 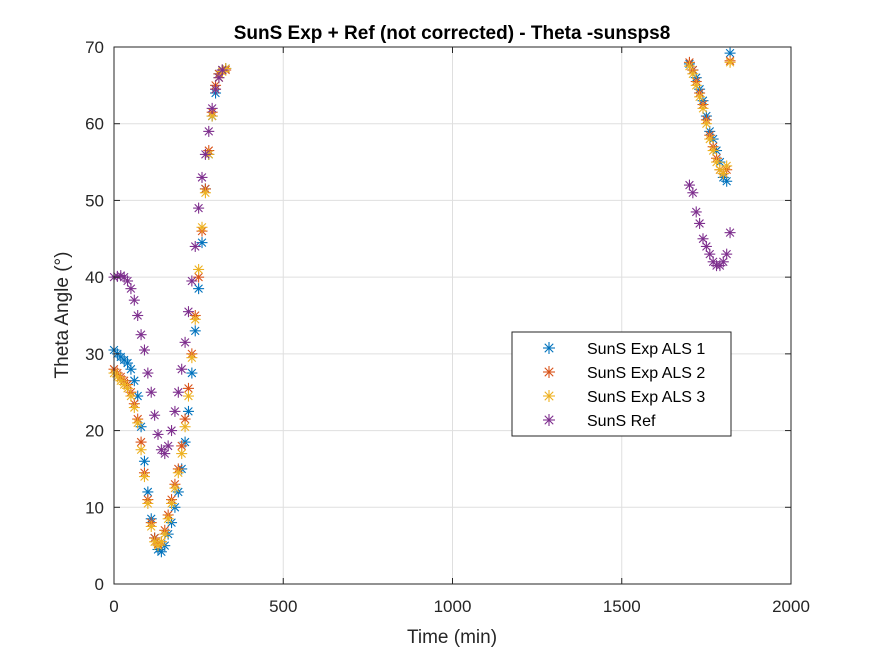 What do you see at coordinates (94, 124) in the screenshot?
I see `y-tick-label: 60` at bounding box center [94, 124].